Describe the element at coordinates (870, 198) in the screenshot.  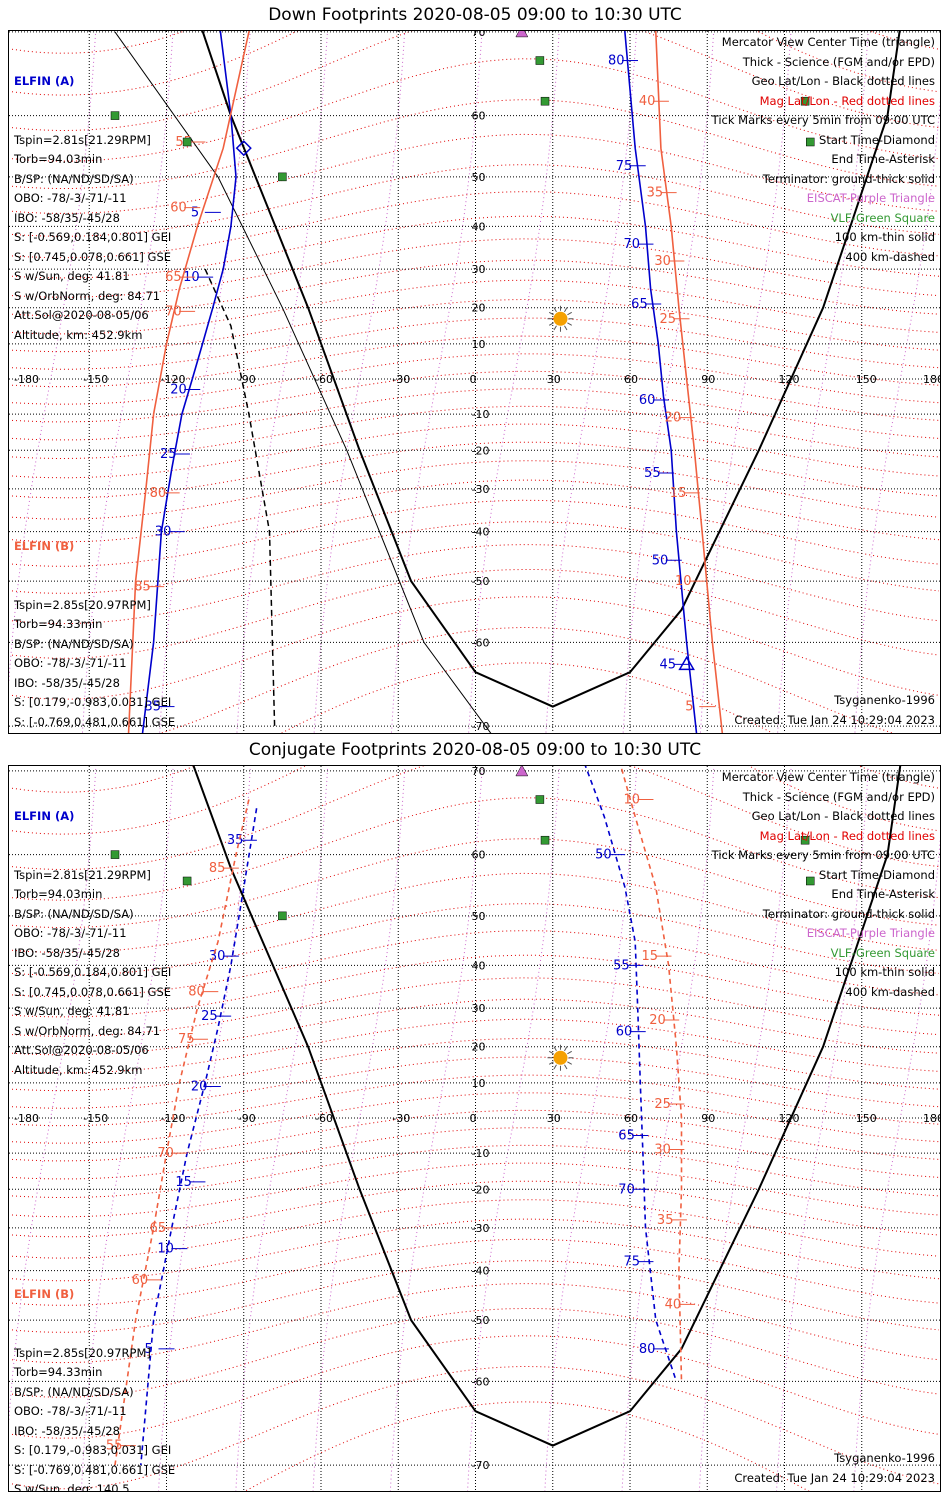
I see `legend-item: EISCAT-Purple Triangle` at that location.